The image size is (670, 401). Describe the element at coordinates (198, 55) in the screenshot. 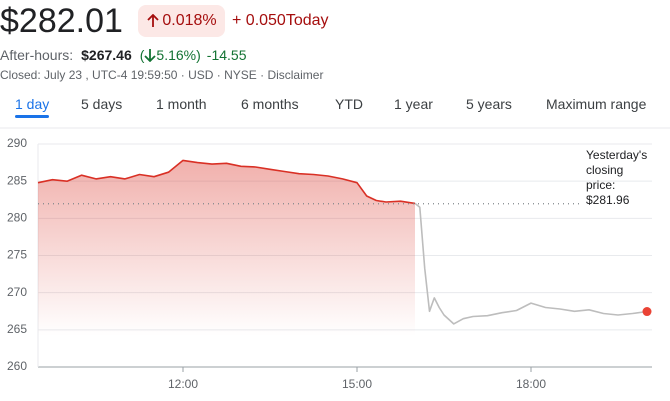

I see `paren: )` at that location.